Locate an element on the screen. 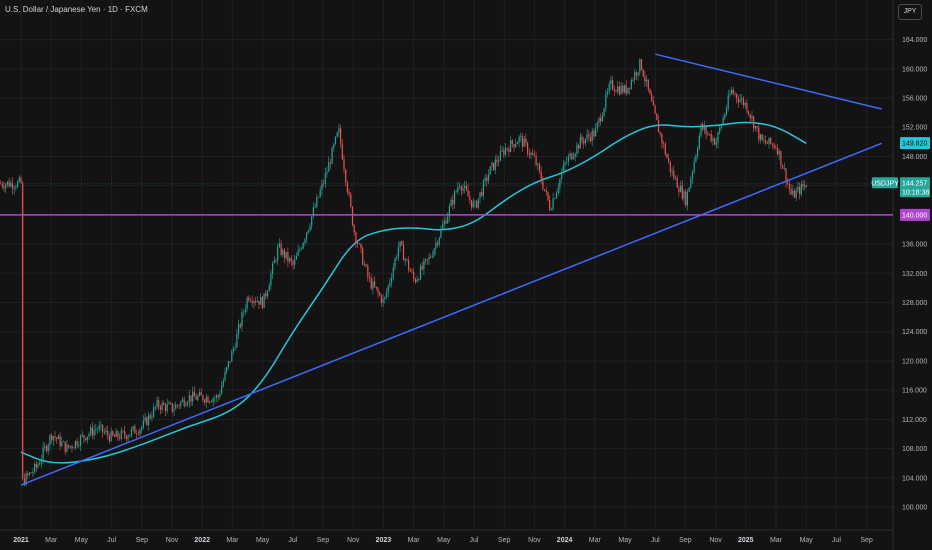  time-tick-label: Nov is located at coordinates (715, 540).